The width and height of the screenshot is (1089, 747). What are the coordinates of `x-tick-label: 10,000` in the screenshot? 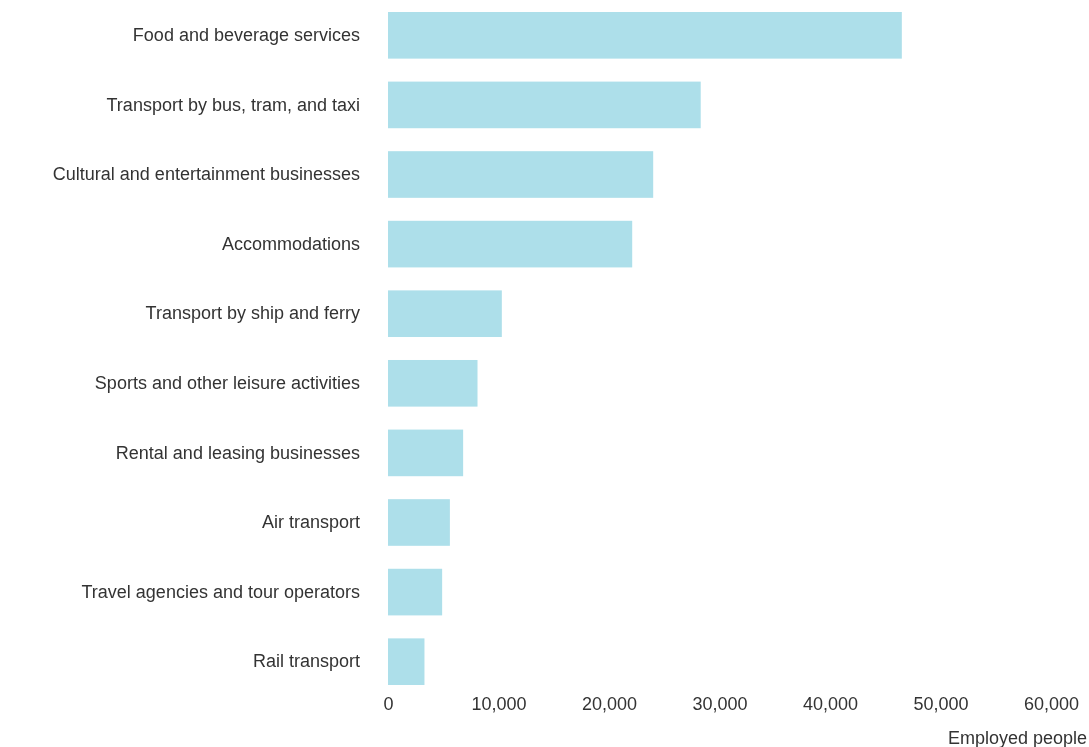 It's located at (499, 703).